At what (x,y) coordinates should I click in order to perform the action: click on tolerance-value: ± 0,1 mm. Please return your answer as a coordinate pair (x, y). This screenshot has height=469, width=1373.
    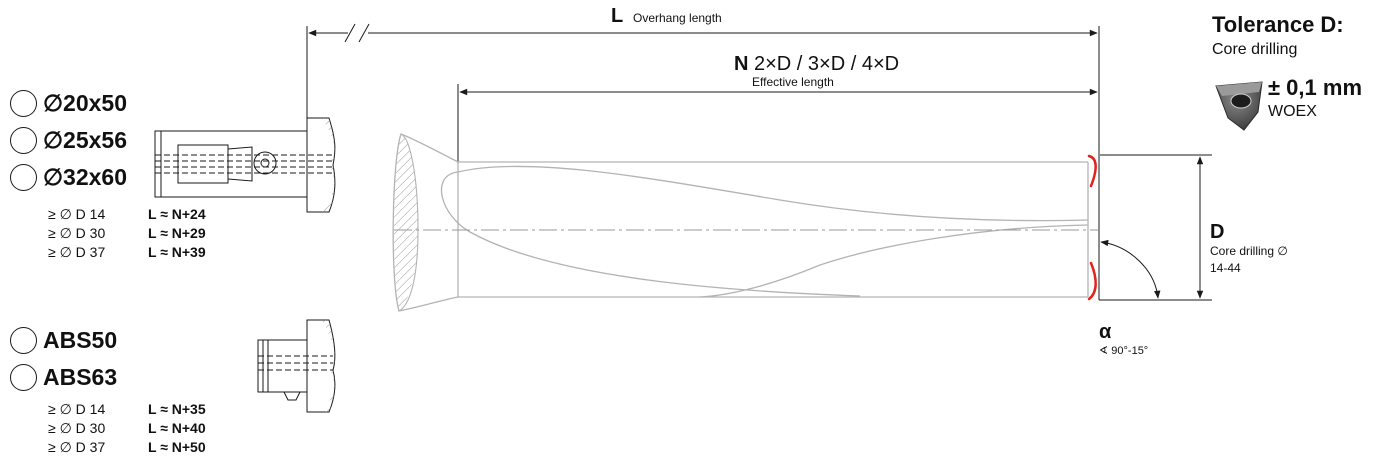
    Looking at the image, I should click on (1315, 87).